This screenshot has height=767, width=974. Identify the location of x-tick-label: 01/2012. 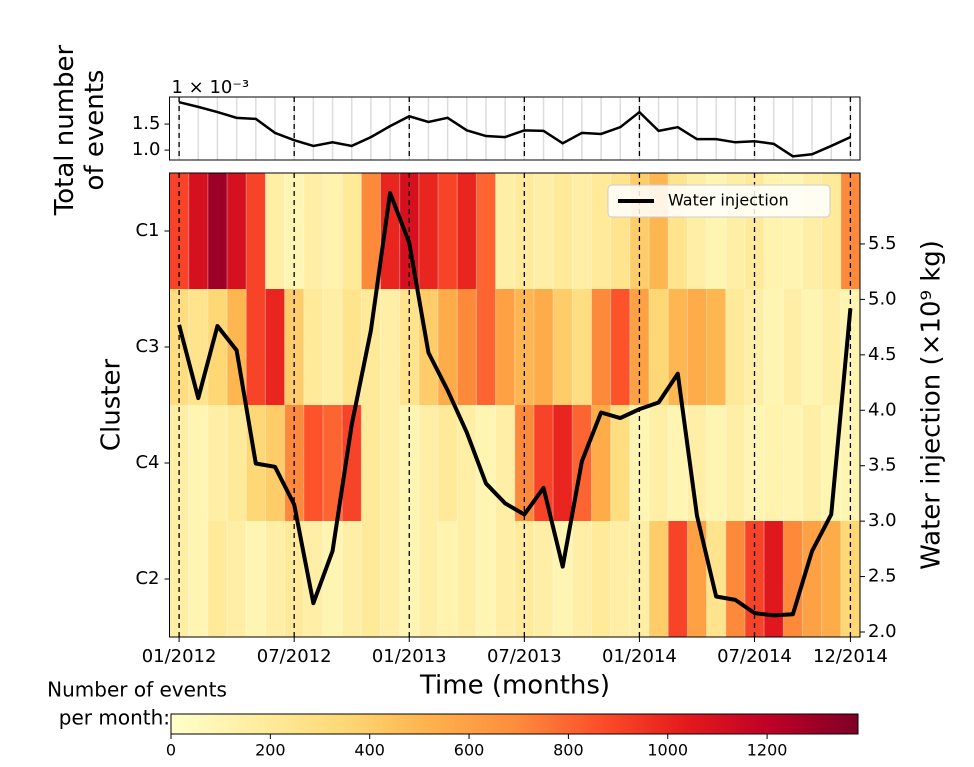
(179, 656).